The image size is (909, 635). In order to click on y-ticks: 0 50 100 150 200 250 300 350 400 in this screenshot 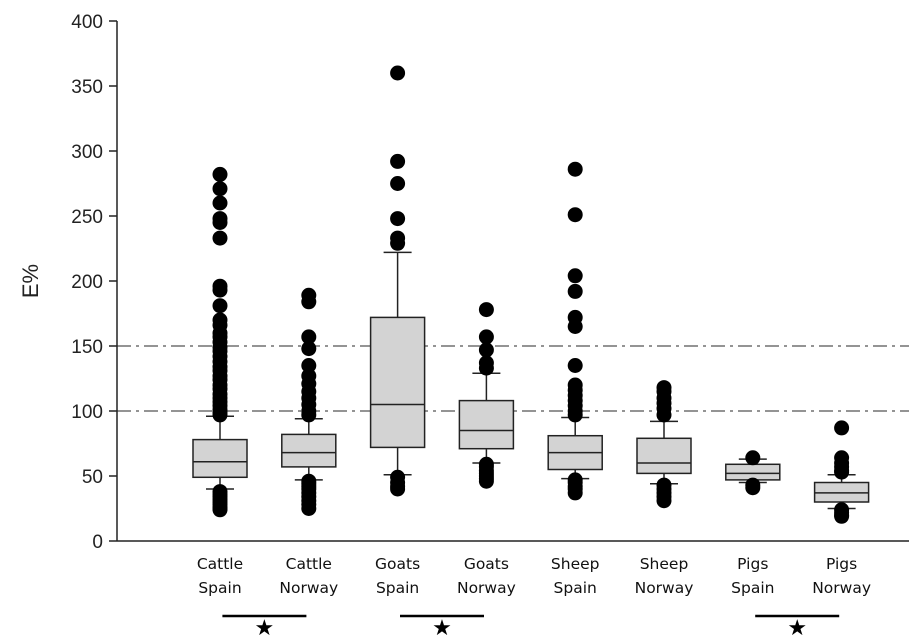, I will do `click(94, 282)`.